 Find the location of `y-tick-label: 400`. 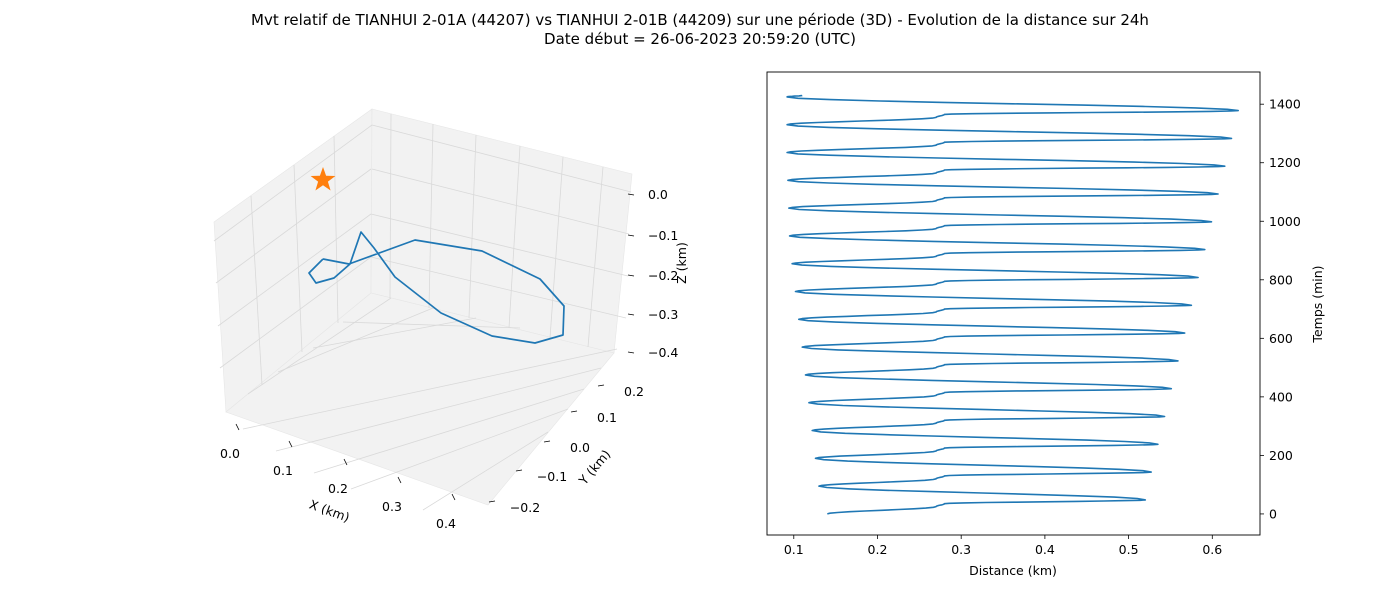

y-tick-label: 400 is located at coordinates (1281, 396).